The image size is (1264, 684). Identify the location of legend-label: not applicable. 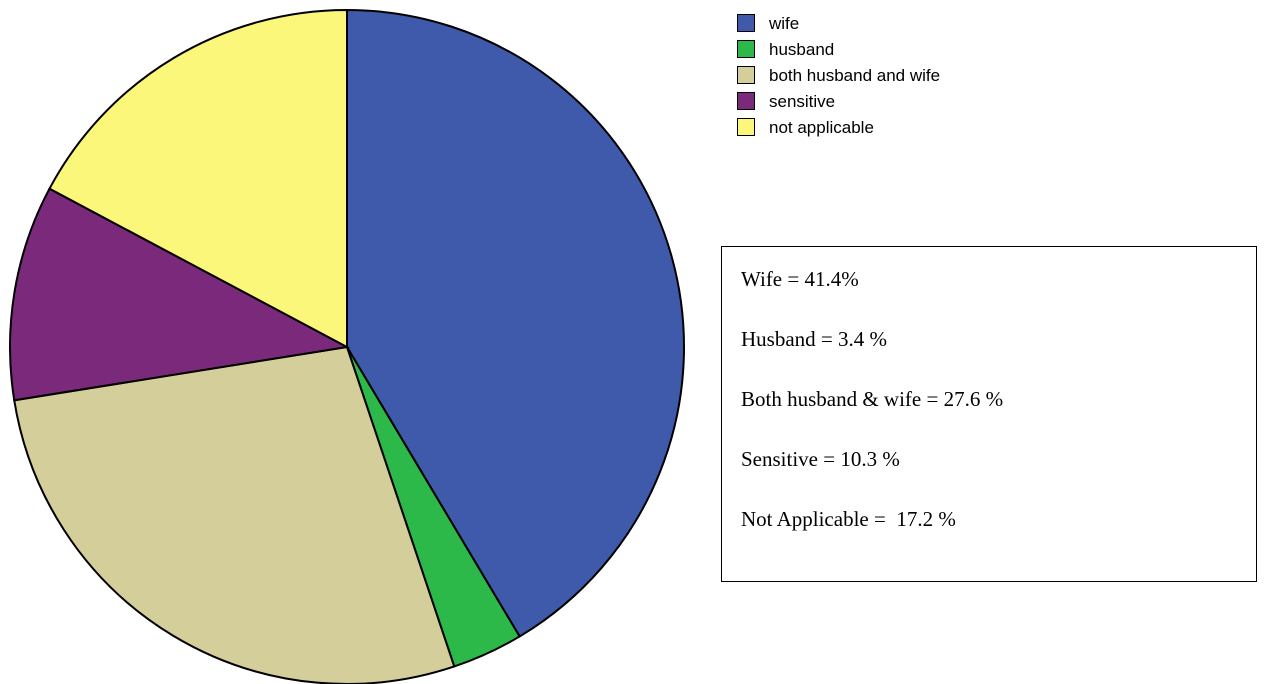
(821, 127).